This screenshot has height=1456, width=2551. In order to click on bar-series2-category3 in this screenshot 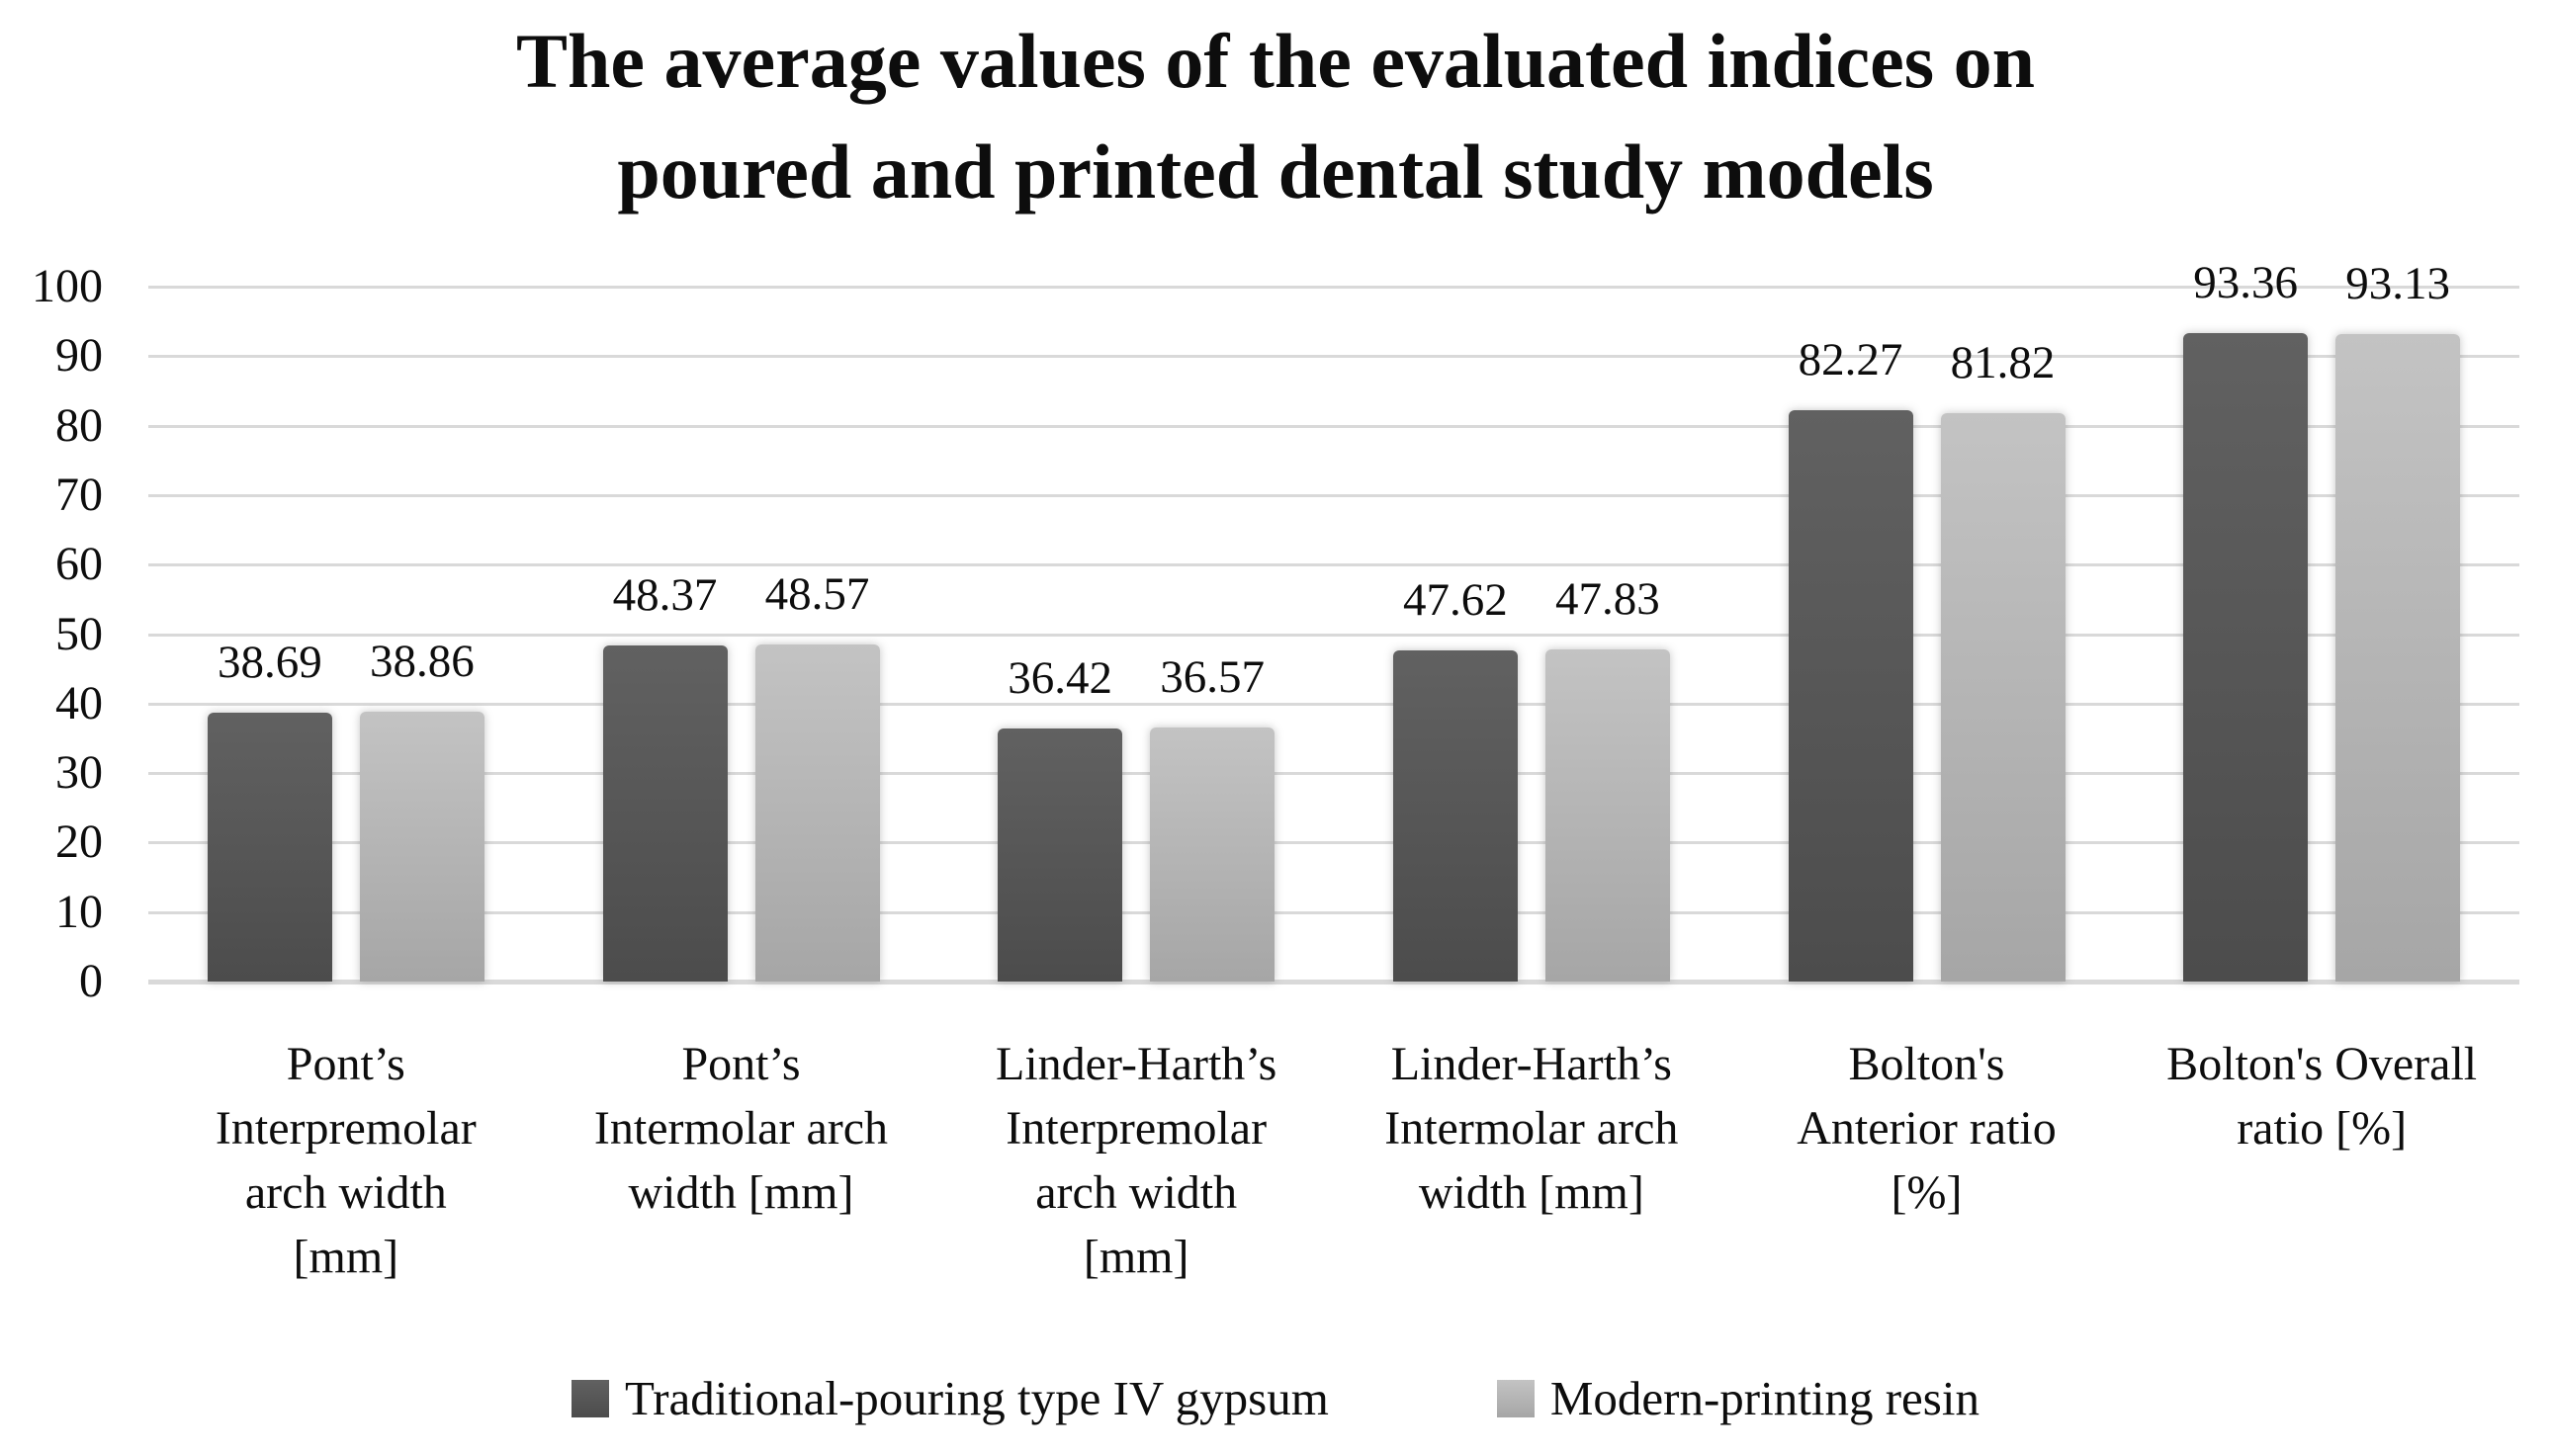, I will do `click(1213, 854)`.